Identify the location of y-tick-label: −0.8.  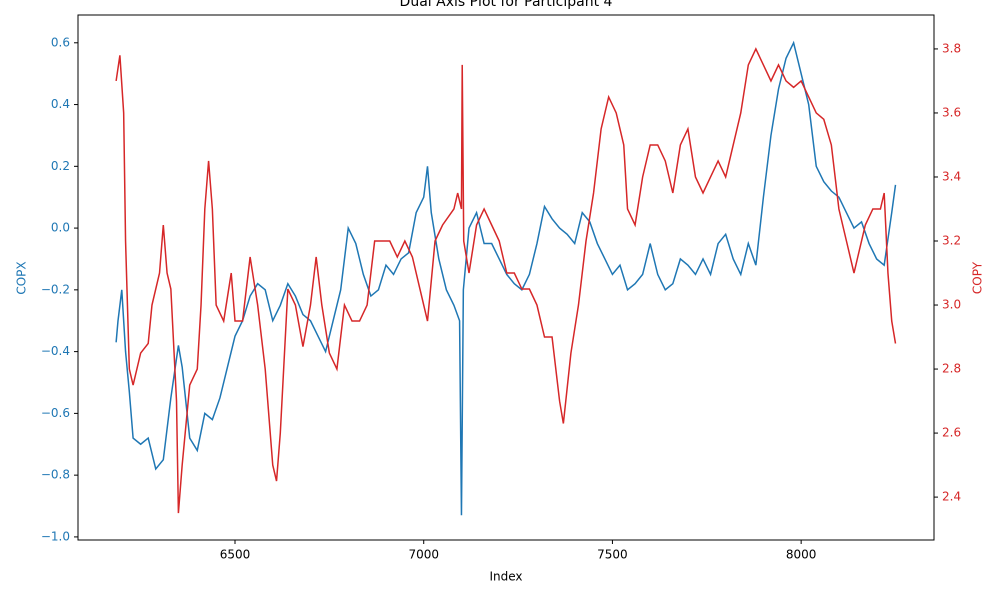
(55, 475).